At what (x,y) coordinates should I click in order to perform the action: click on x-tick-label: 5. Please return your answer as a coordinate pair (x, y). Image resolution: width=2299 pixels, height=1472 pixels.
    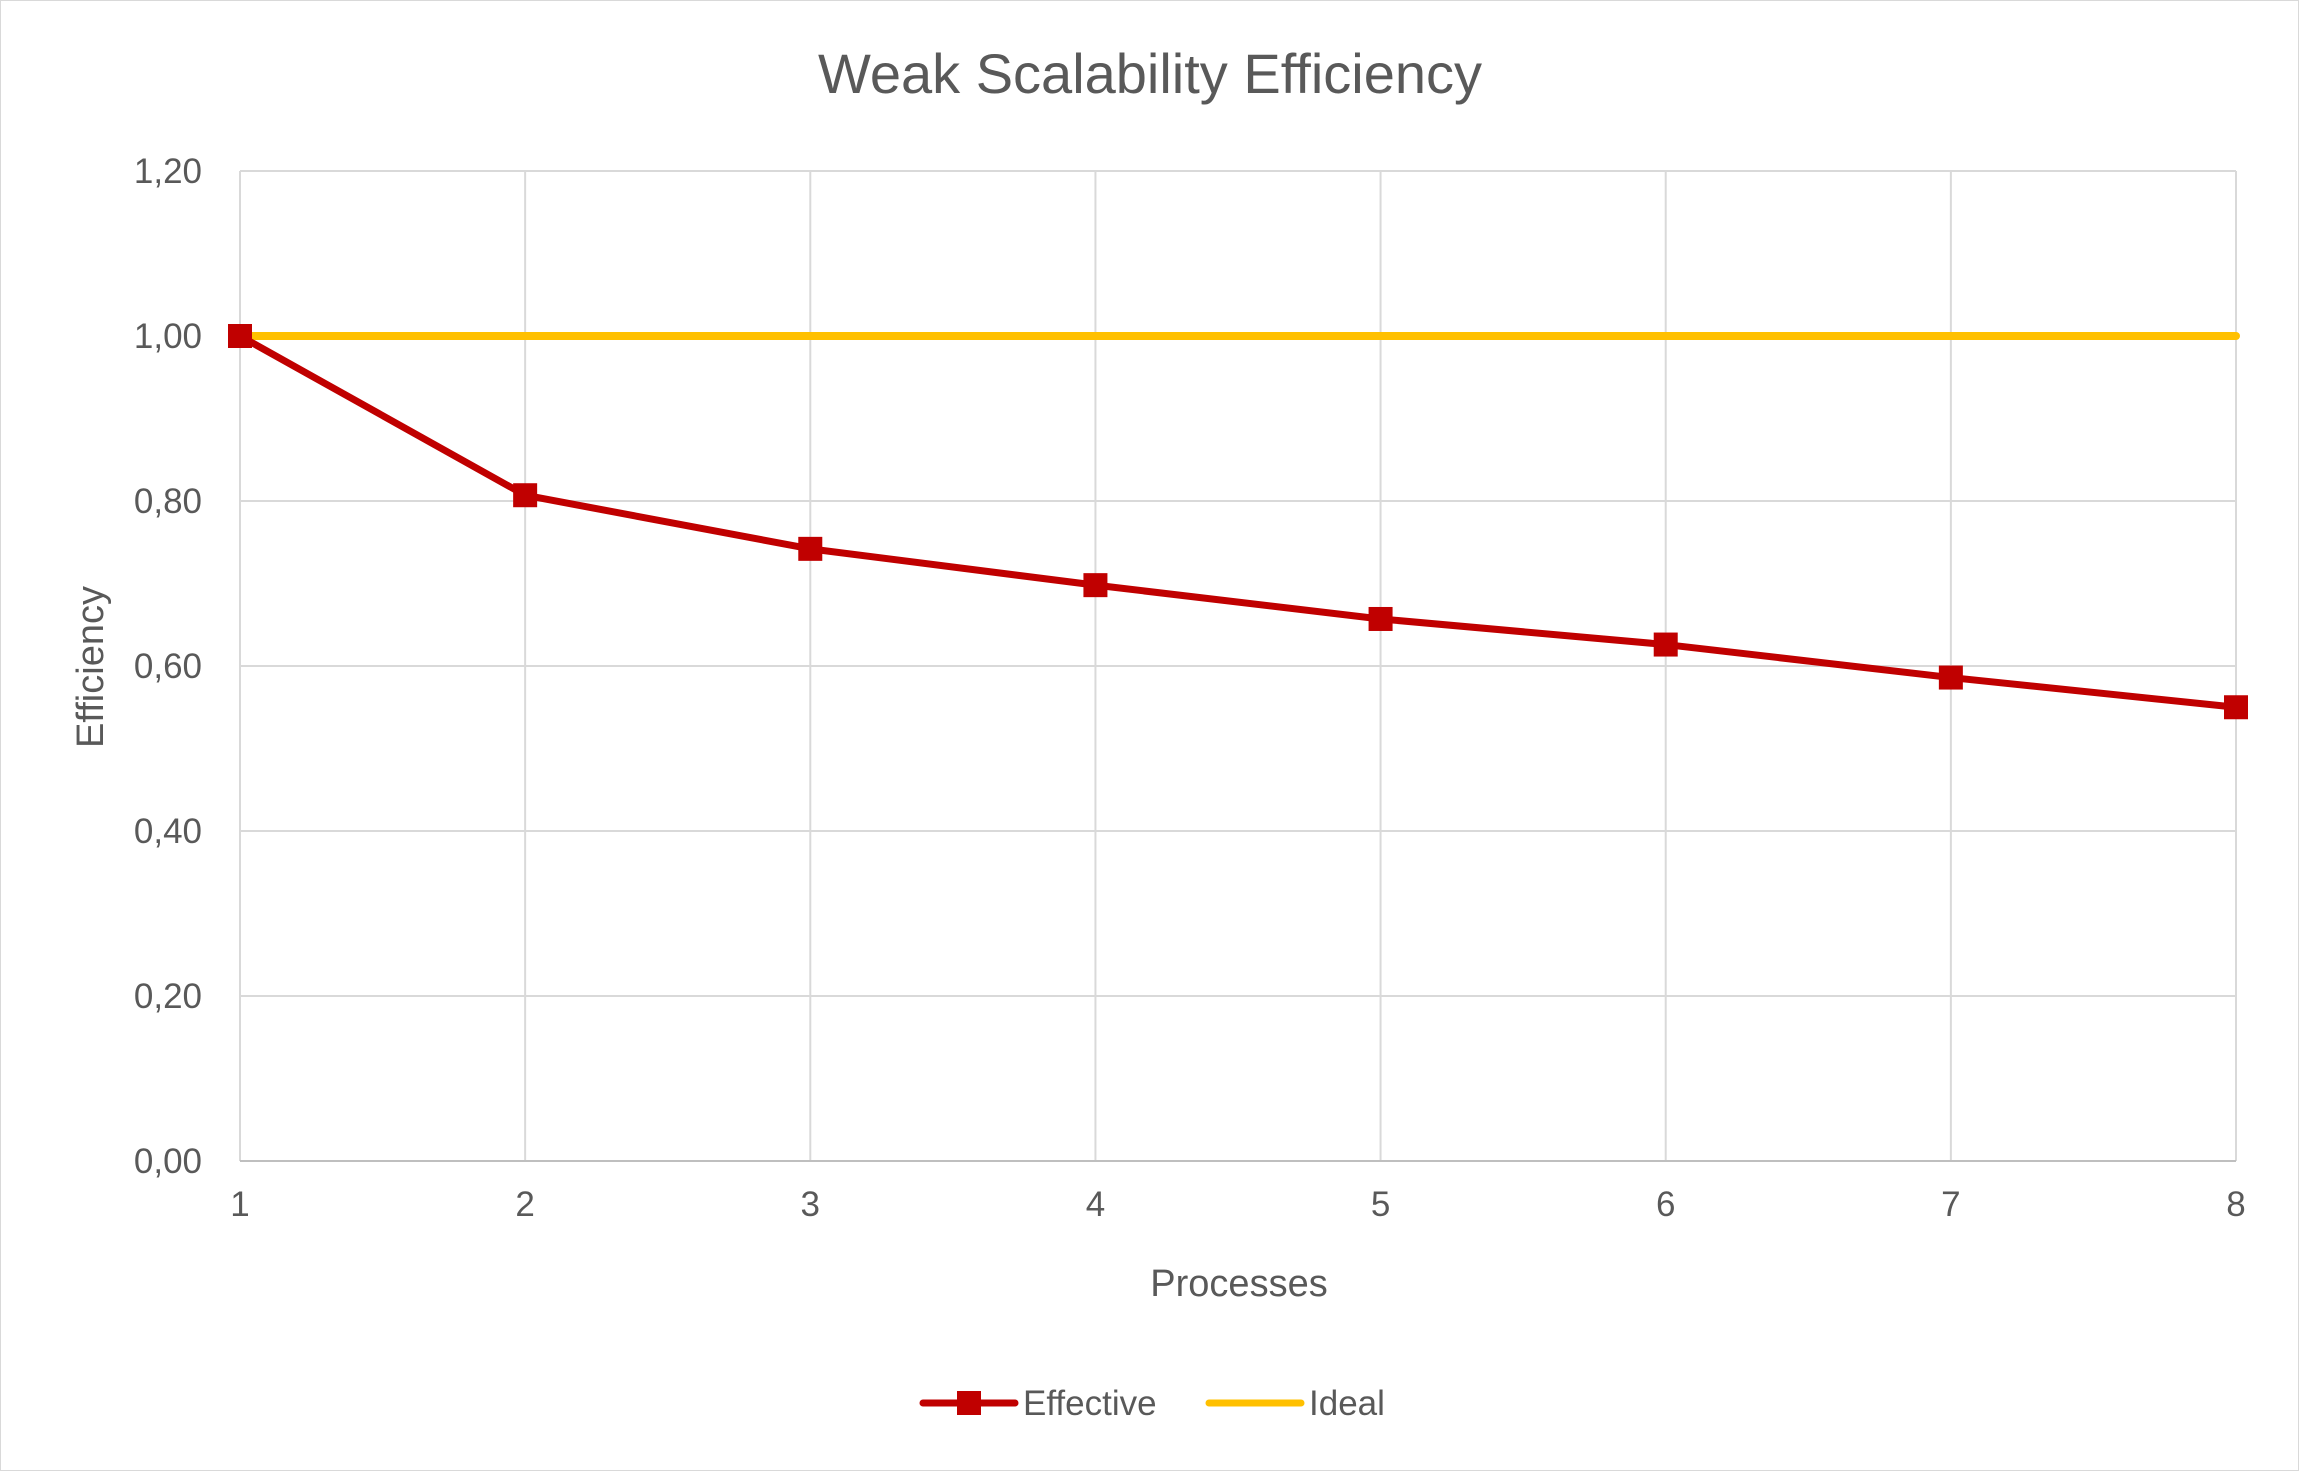
    Looking at the image, I should click on (1380, 1204).